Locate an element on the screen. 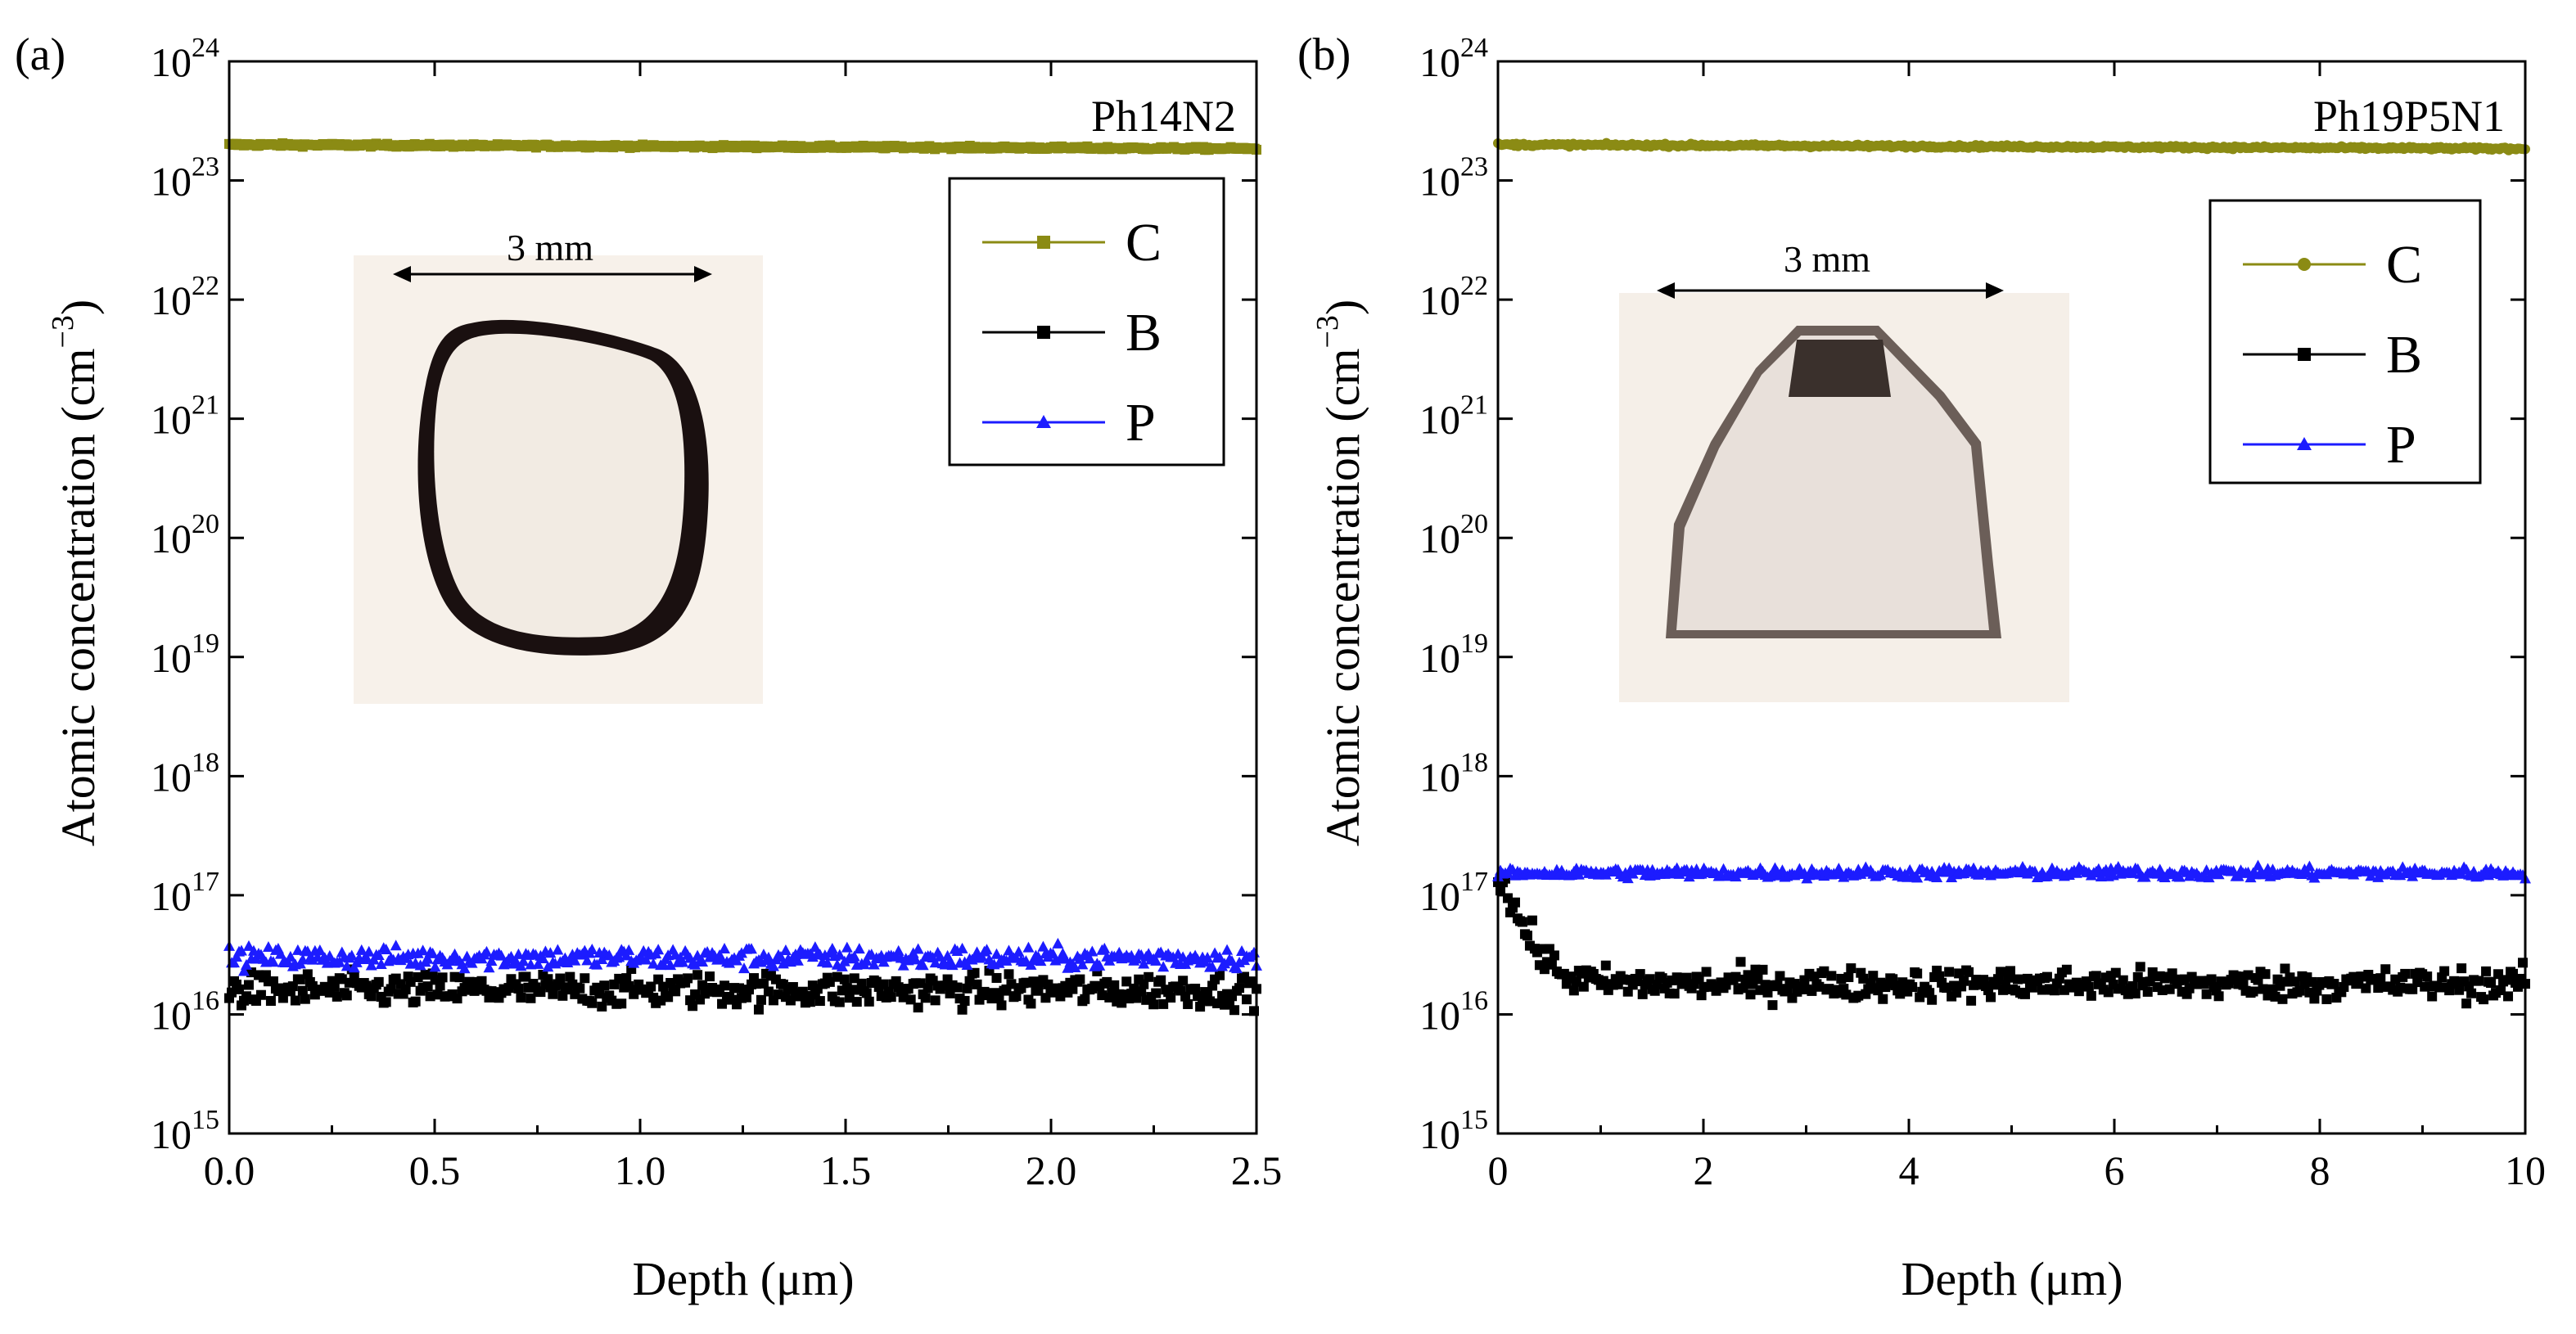 The height and width of the screenshot is (1334, 2576). panel-a-y-axis-label: Atomic concentration (cm−3) is located at coordinates (75, 573).